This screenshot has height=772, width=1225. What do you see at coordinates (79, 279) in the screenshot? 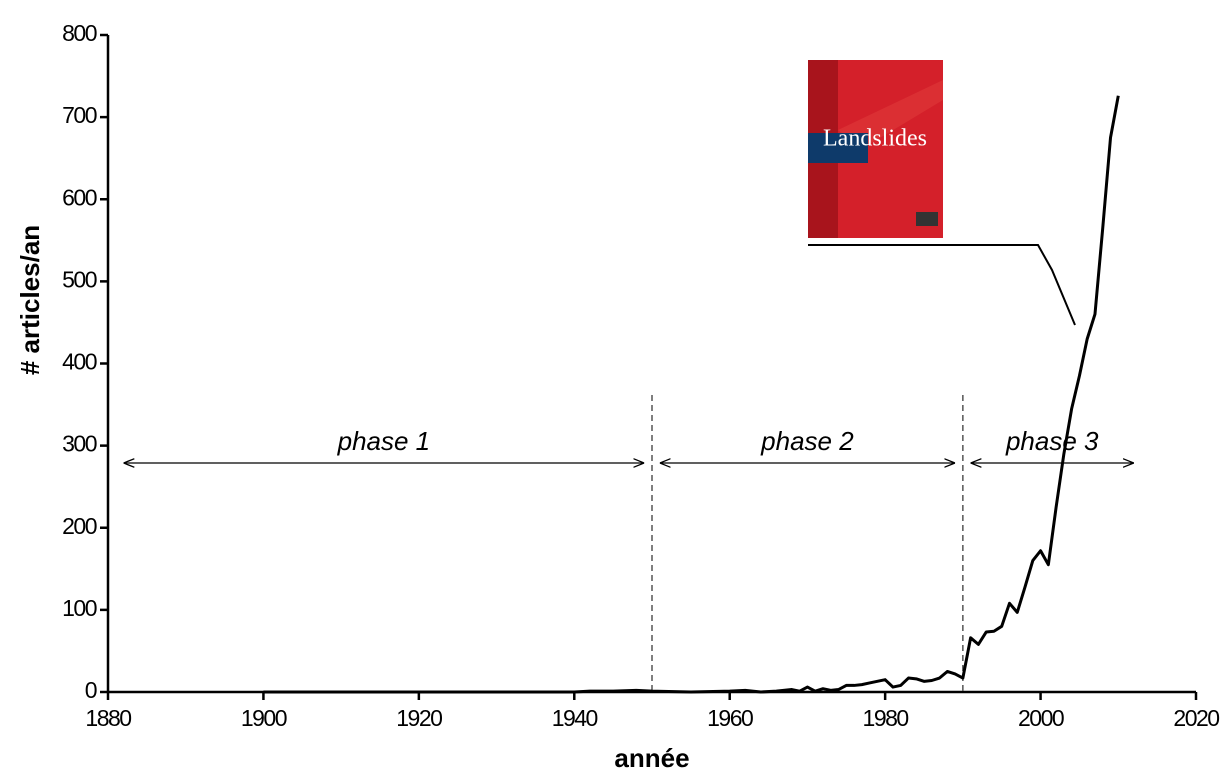
I see `y-tick-label: 500` at bounding box center [79, 279].